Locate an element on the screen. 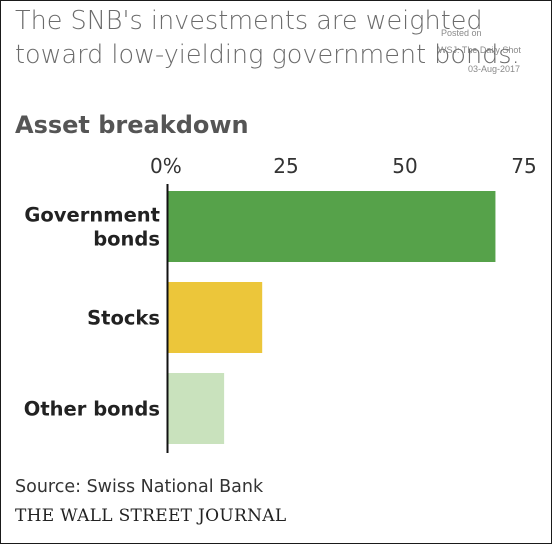 The width and height of the screenshot is (552, 544). publisher-name: THE WALL STREET JOURNAL is located at coordinates (151, 516).